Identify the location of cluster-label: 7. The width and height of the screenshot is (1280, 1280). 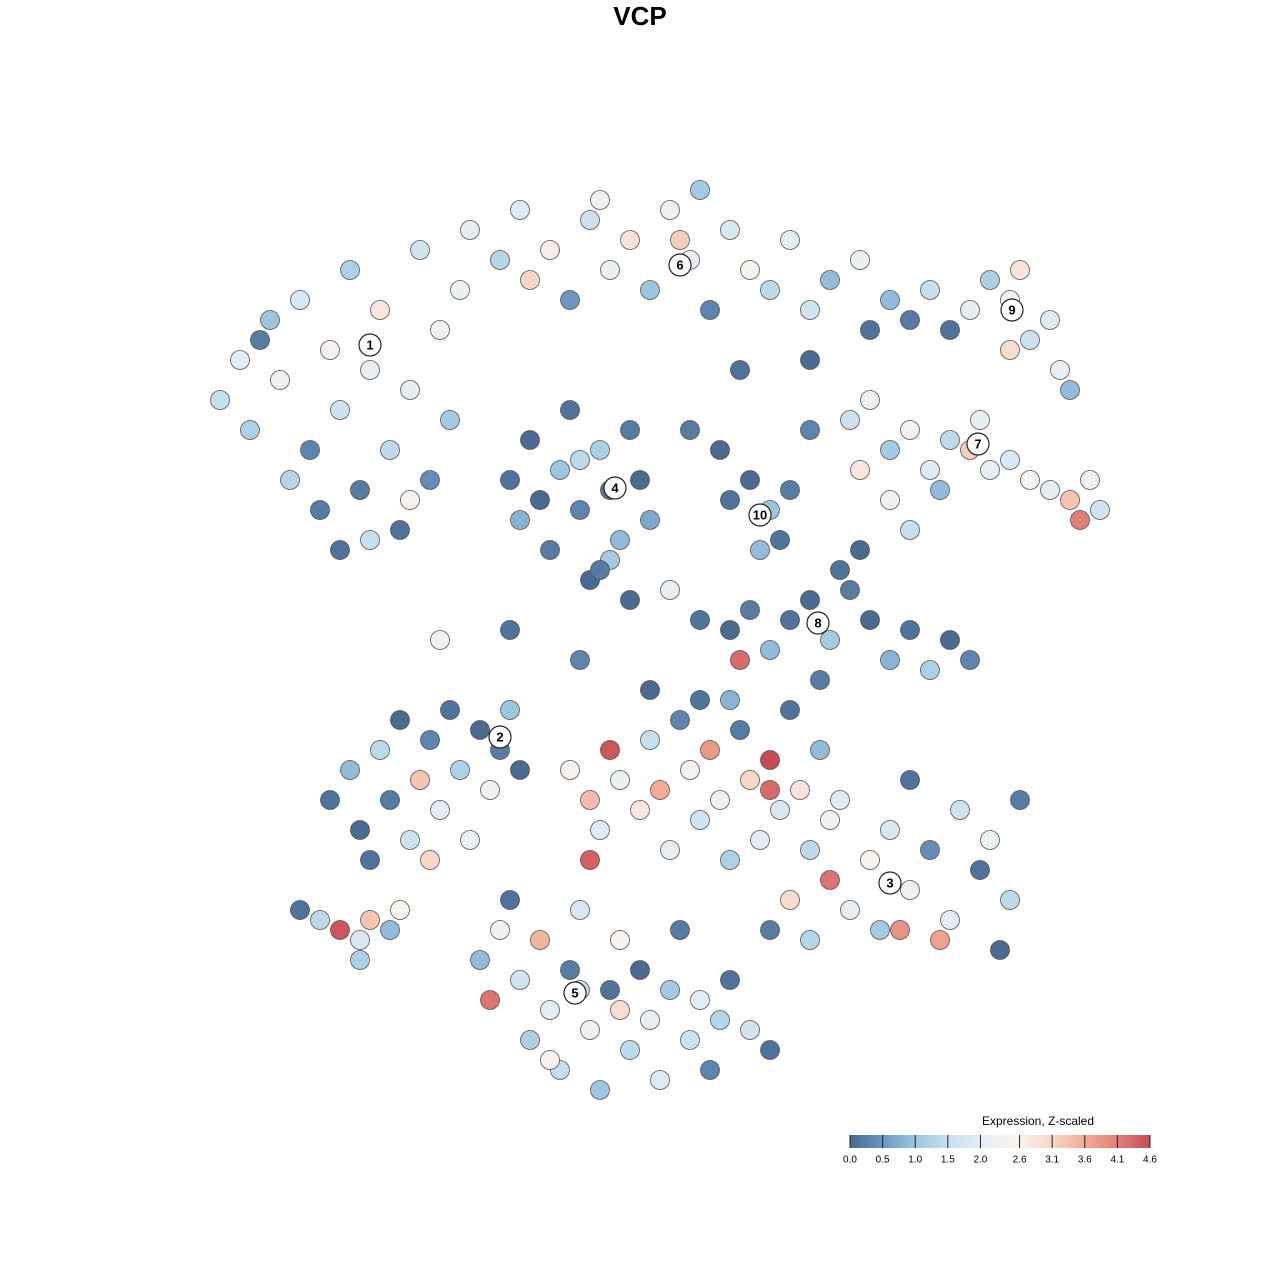
(977, 443).